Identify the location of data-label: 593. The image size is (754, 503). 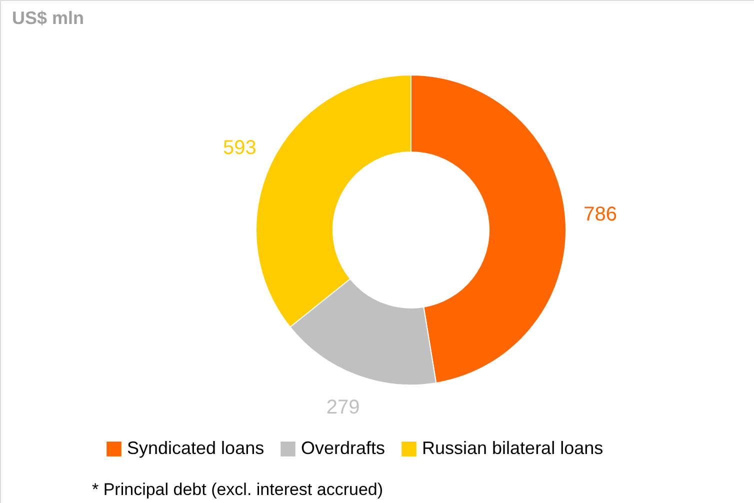
(239, 147).